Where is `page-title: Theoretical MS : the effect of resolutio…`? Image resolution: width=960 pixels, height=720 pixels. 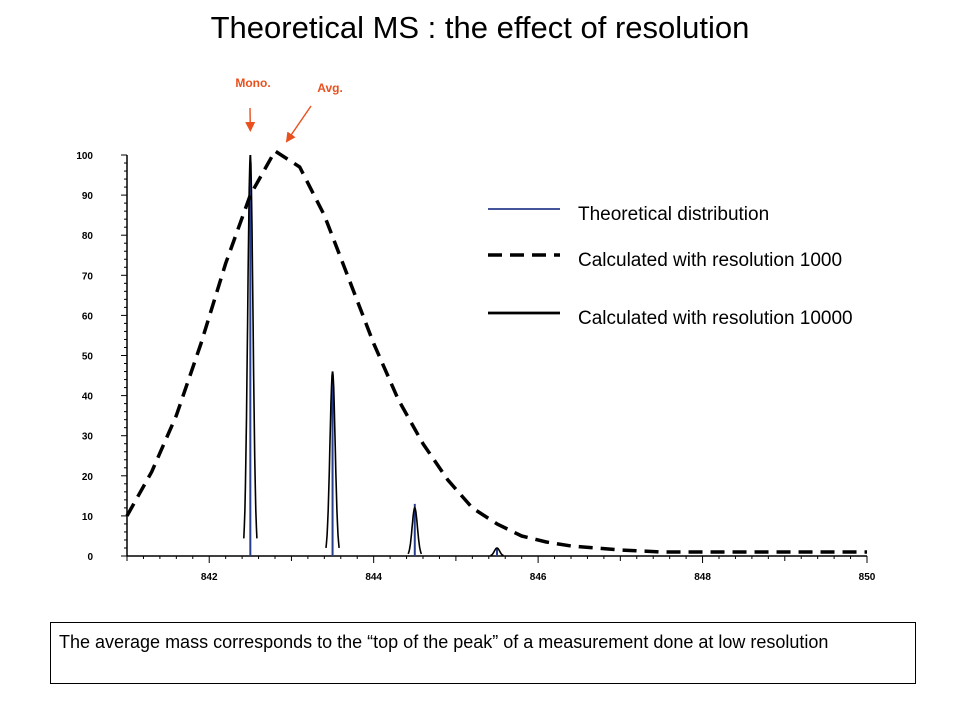 page-title: Theoretical MS : the effect of resolutio… is located at coordinates (480, 27).